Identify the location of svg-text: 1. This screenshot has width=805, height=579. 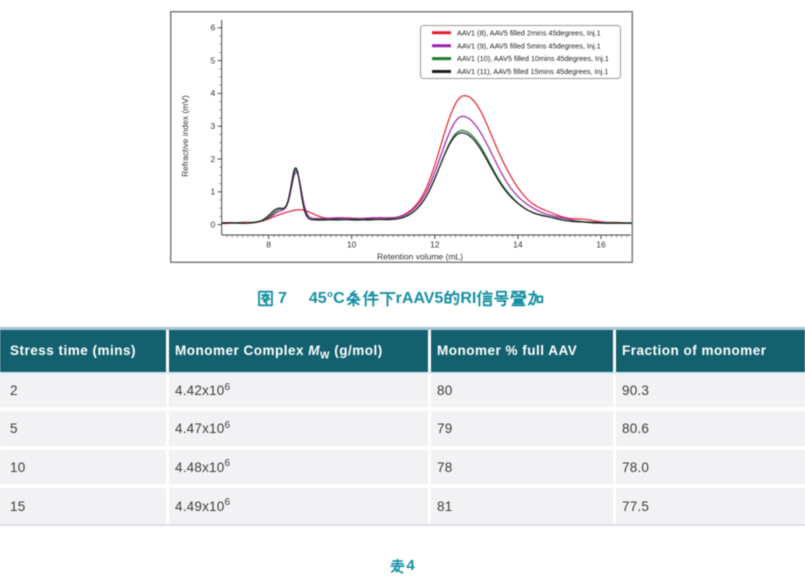
(212, 192).